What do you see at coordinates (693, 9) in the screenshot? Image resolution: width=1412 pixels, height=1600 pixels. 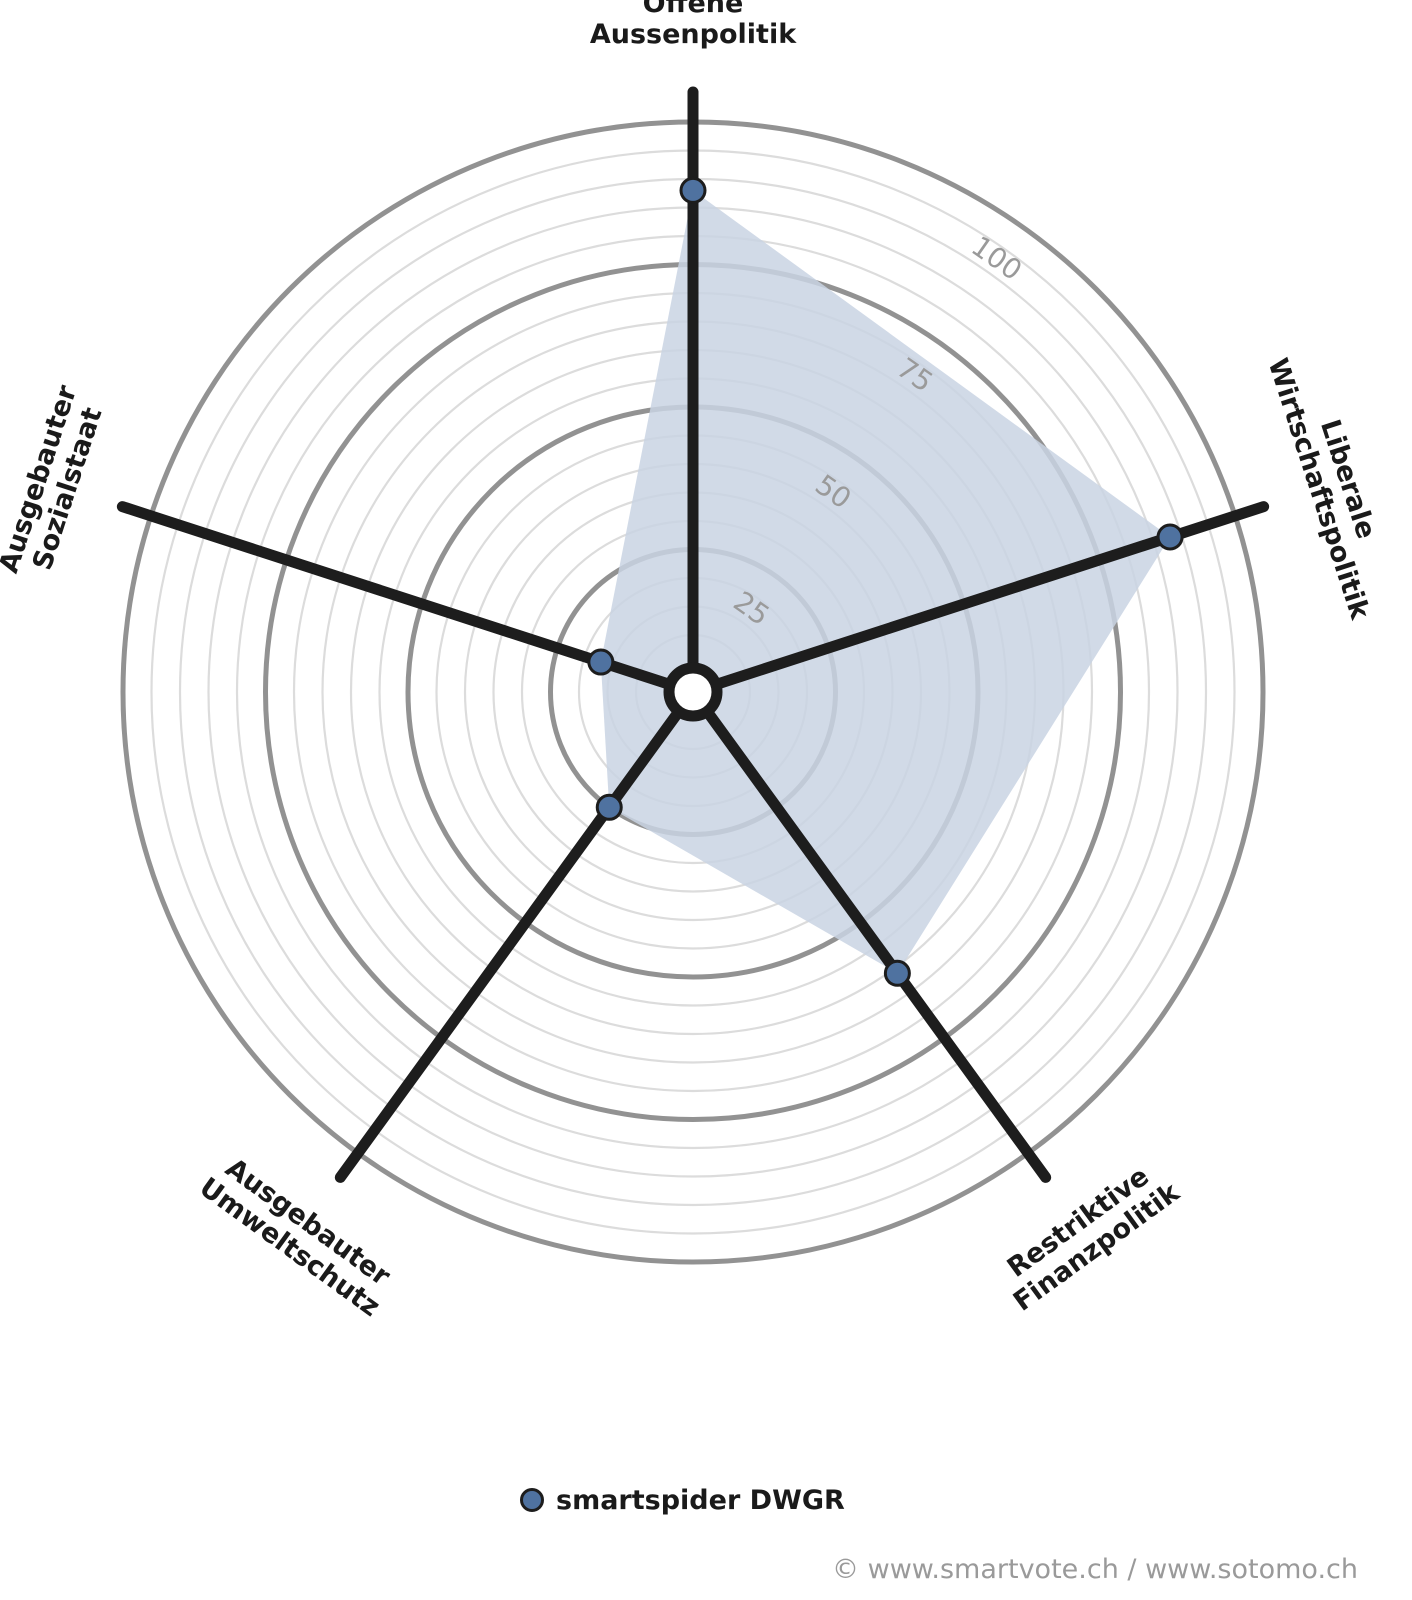 I see `axis-label-line: Offene` at bounding box center [693, 9].